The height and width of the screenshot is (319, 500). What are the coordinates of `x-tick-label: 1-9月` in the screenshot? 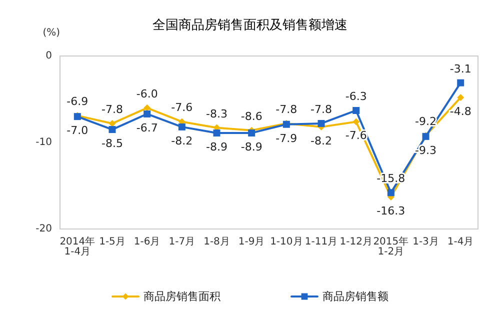 It's located at (251, 242).